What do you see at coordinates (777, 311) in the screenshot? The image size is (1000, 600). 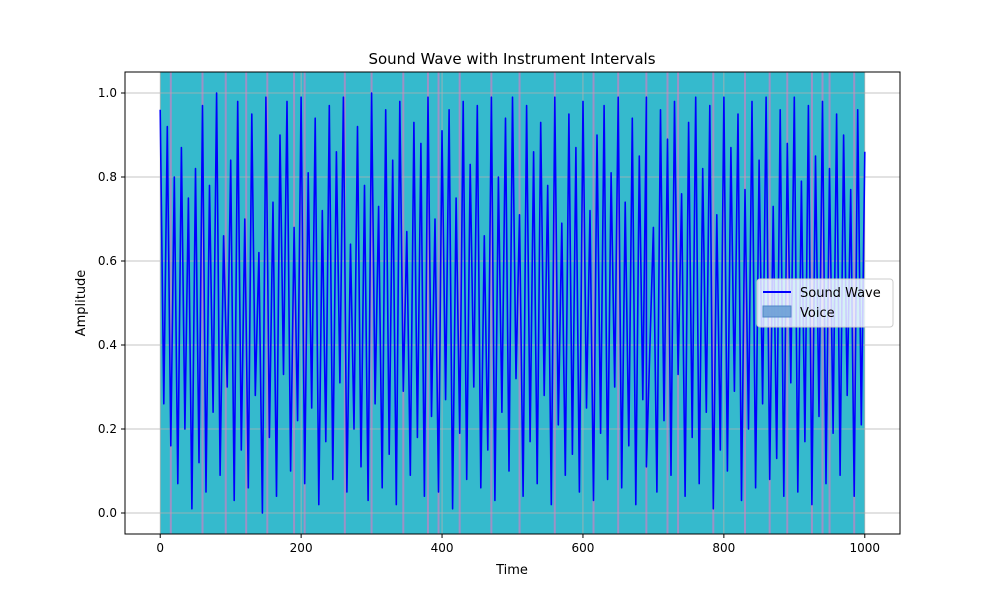 I see `legend-voice-swatch` at bounding box center [777, 311].